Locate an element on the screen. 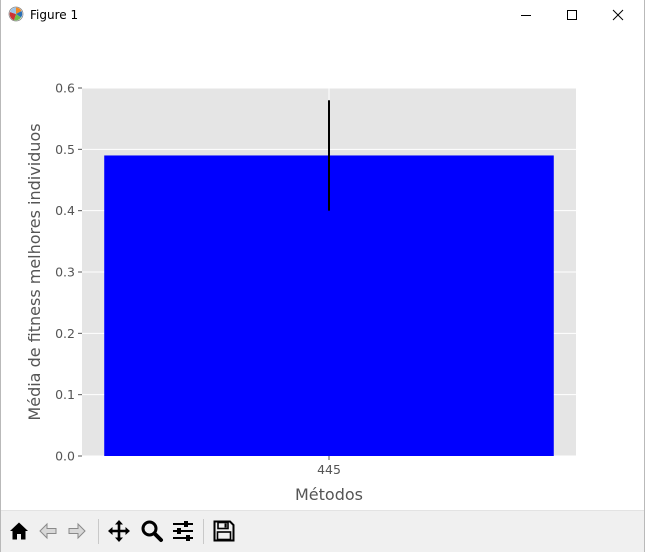  navigation-toolbar is located at coordinates (322, 531).